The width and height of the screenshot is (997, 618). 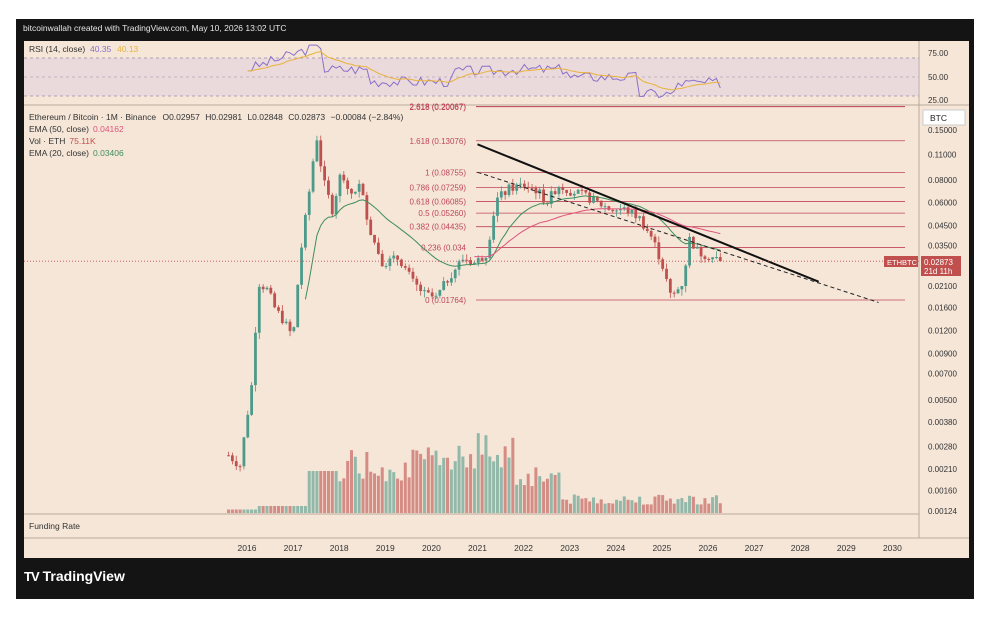 What do you see at coordinates (496, 548) in the screenshot?
I see `time-axis` at bounding box center [496, 548].